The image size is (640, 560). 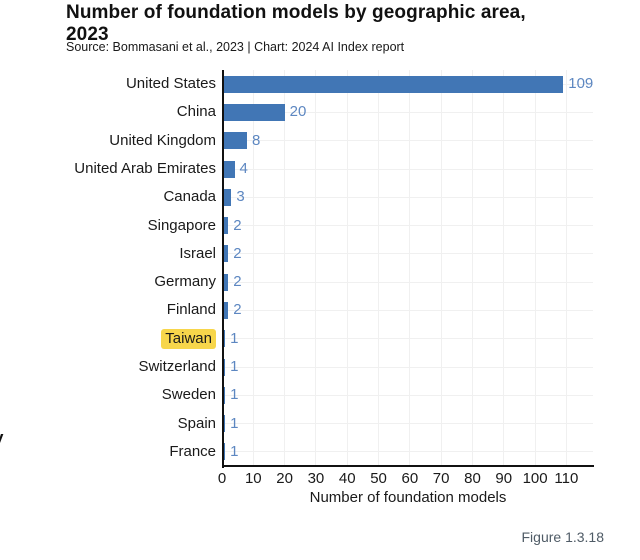 I want to click on x-tick-label: 90, so click(x=504, y=478).